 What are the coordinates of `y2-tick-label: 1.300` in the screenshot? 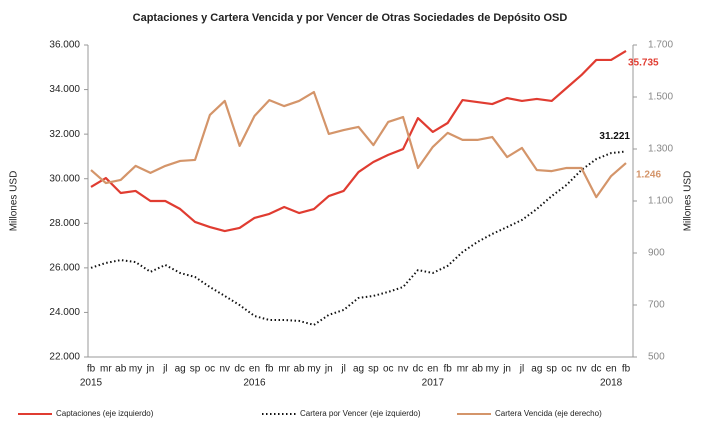 It's located at (660, 149).